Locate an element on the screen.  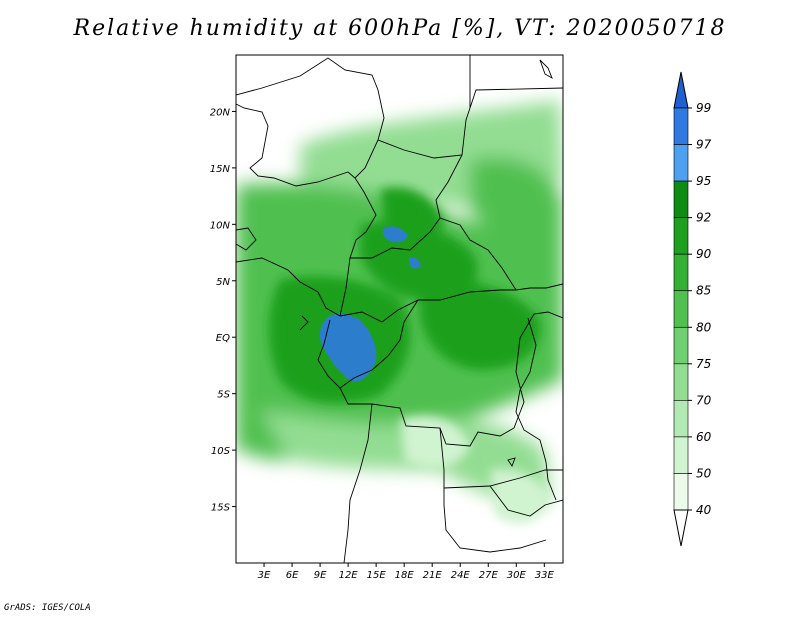
lat-tick-label: 15S is located at coordinates (221, 508).